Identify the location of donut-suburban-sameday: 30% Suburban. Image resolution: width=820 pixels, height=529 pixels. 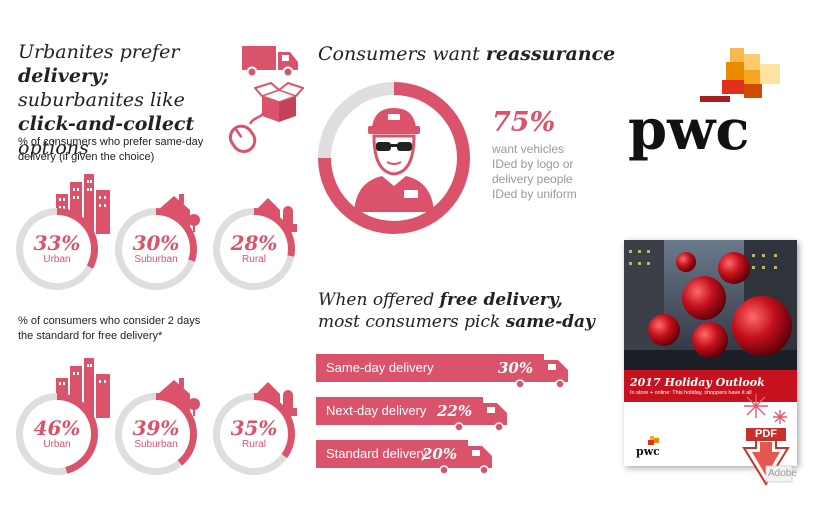
(156, 249).